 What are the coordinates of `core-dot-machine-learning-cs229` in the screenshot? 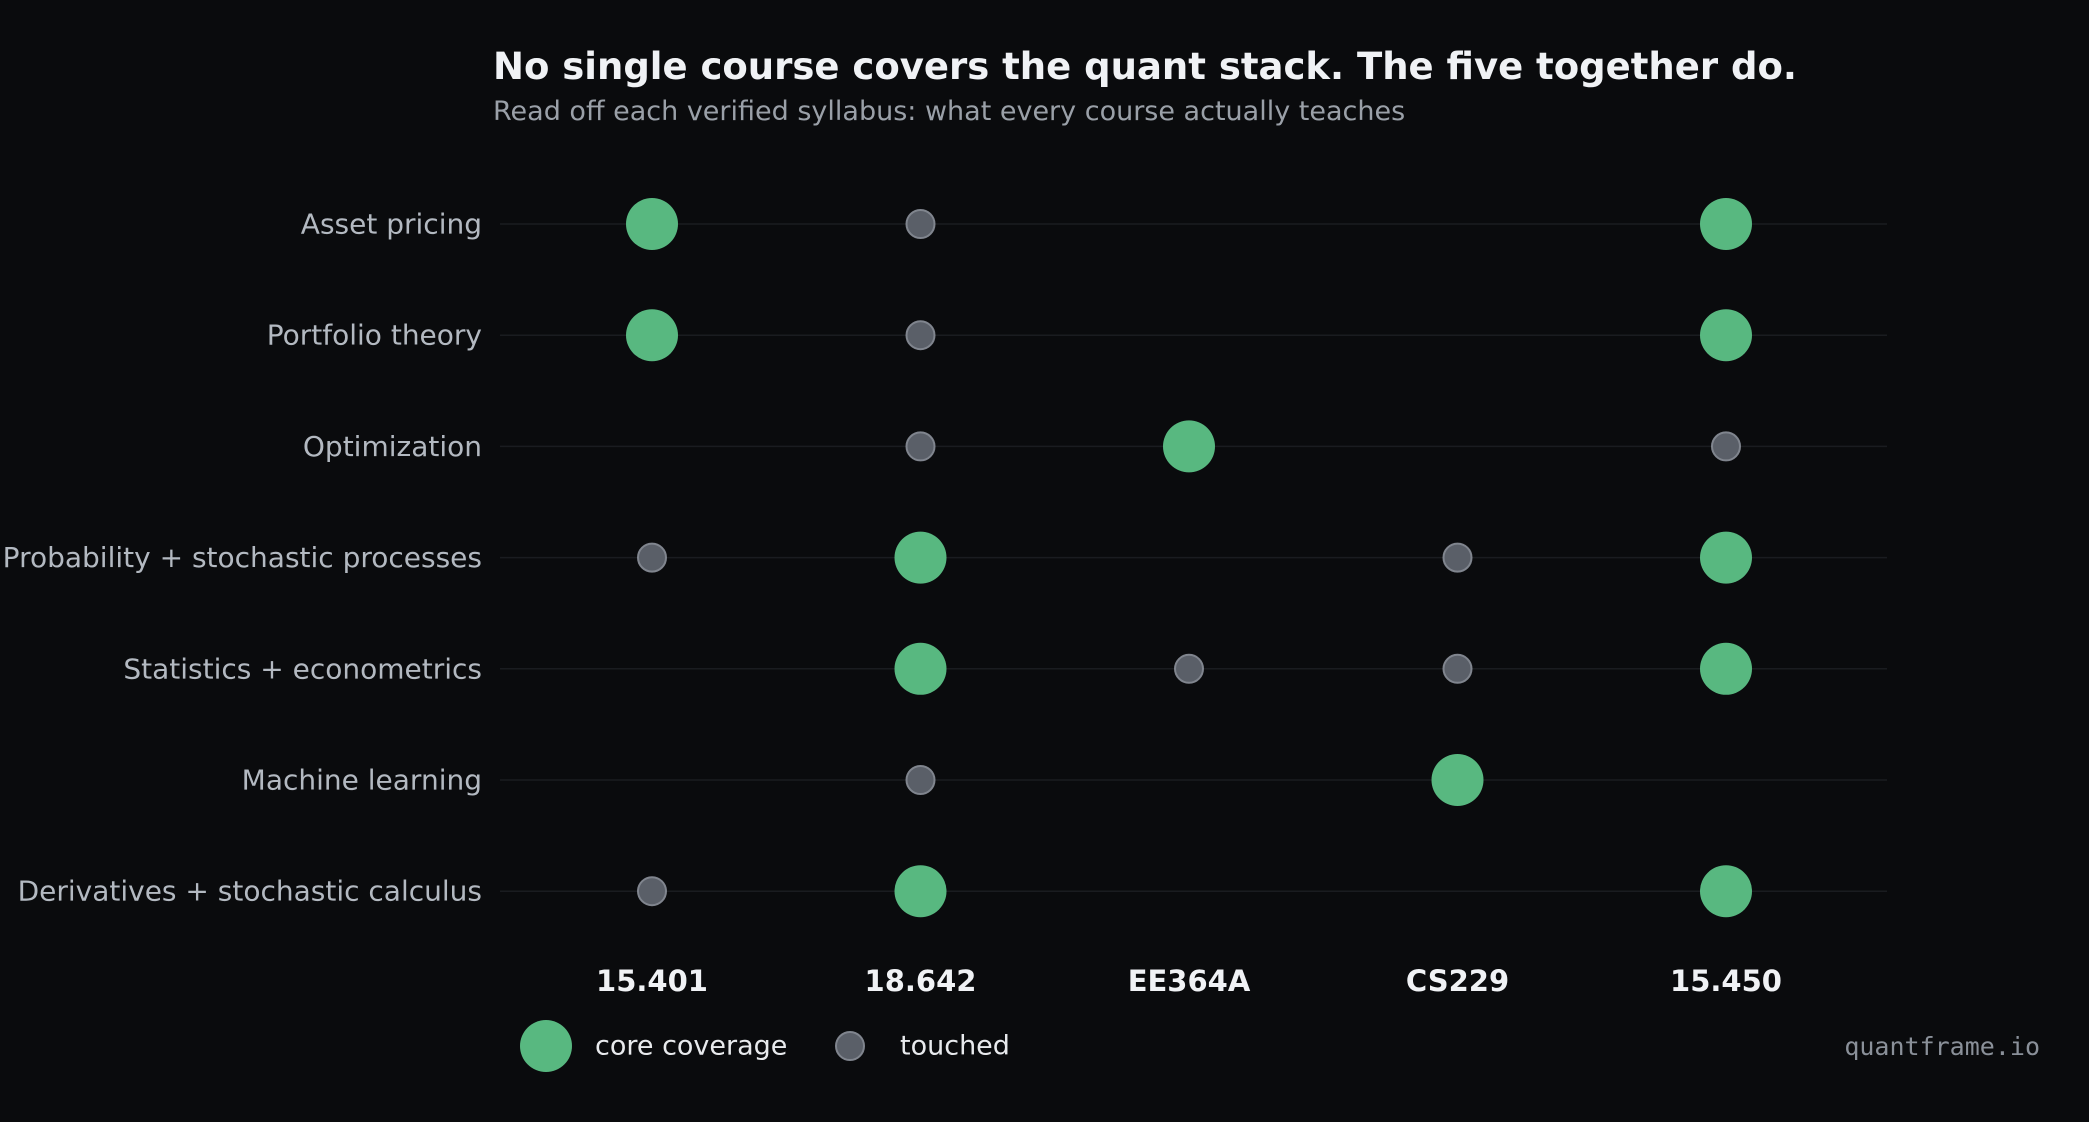 It's located at (1457, 780).